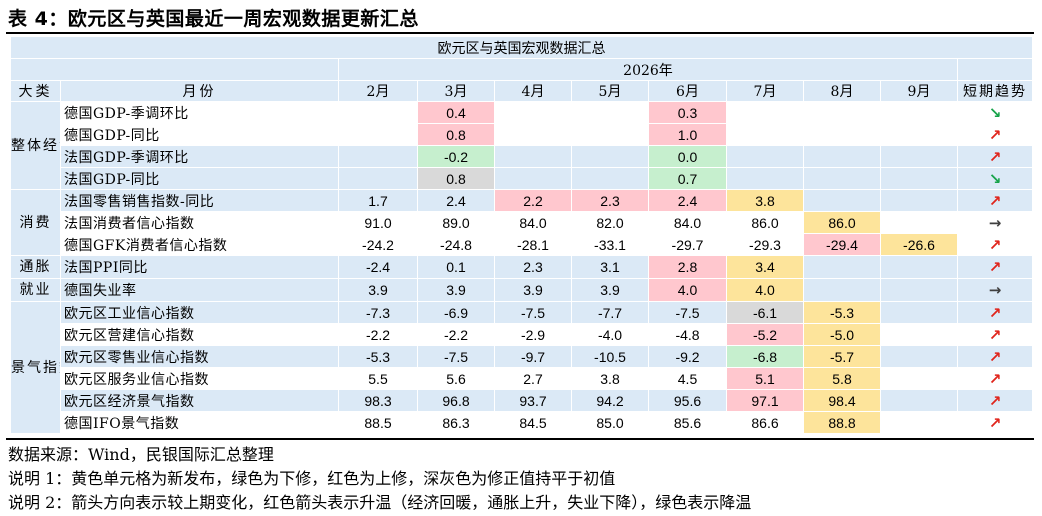 The height and width of the screenshot is (516, 1042). I want to click on value-cell: 84.0, so click(687, 222).